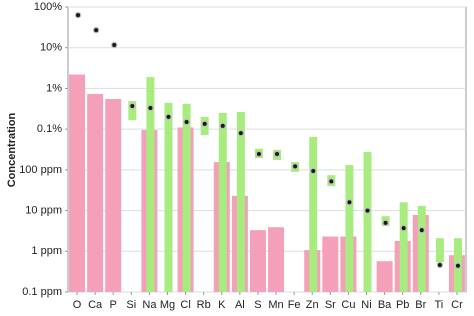 The image size is (474, 316). What do you see at coordinates (330, 305) in the screenshot?
I see `x-tick-label: Sr` at bounding box center [330, 305].